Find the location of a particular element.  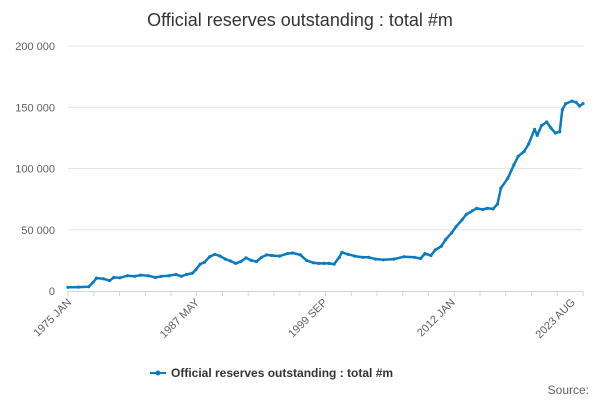

legend: Official reserves outstanding : total #m is located at coordinates (271, 373).